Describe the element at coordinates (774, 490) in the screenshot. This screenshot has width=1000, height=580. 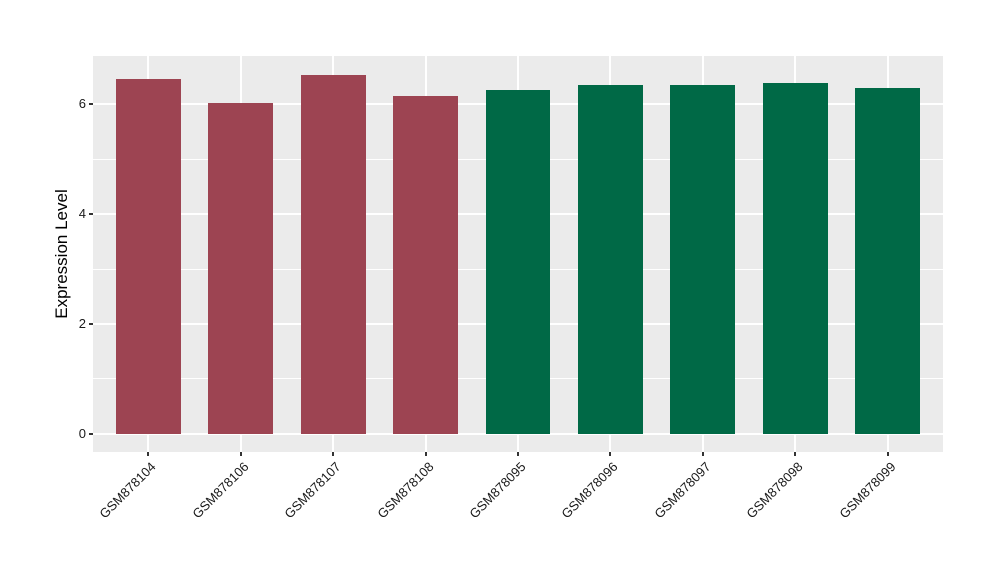
I see `x-tick-label: GSM878098` at that location.